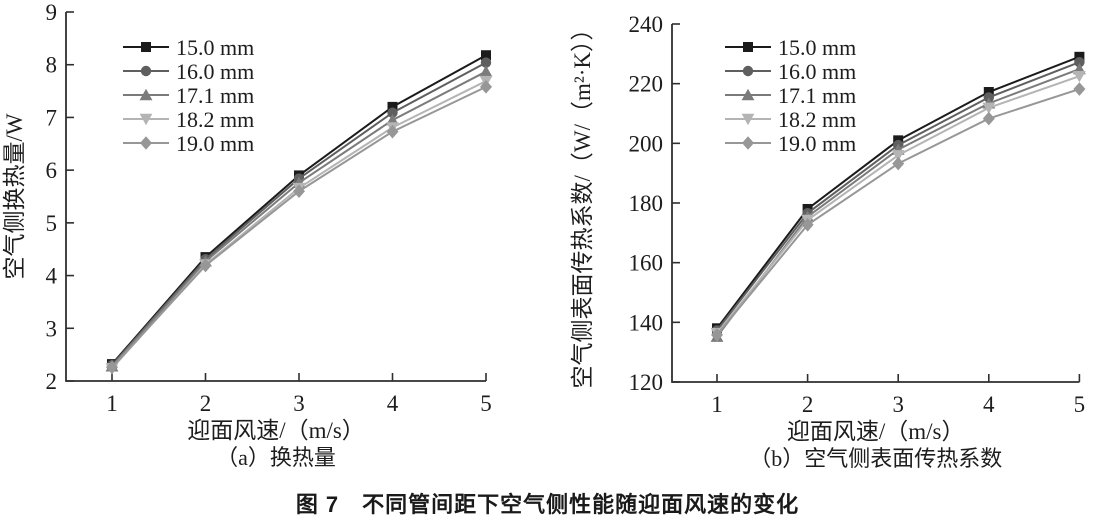 The image size is (1095, 522). What do you see at coordinates (52, 381) in the screenshot?
I see `y-tick-label: 2` at bounding box center [52, 381].